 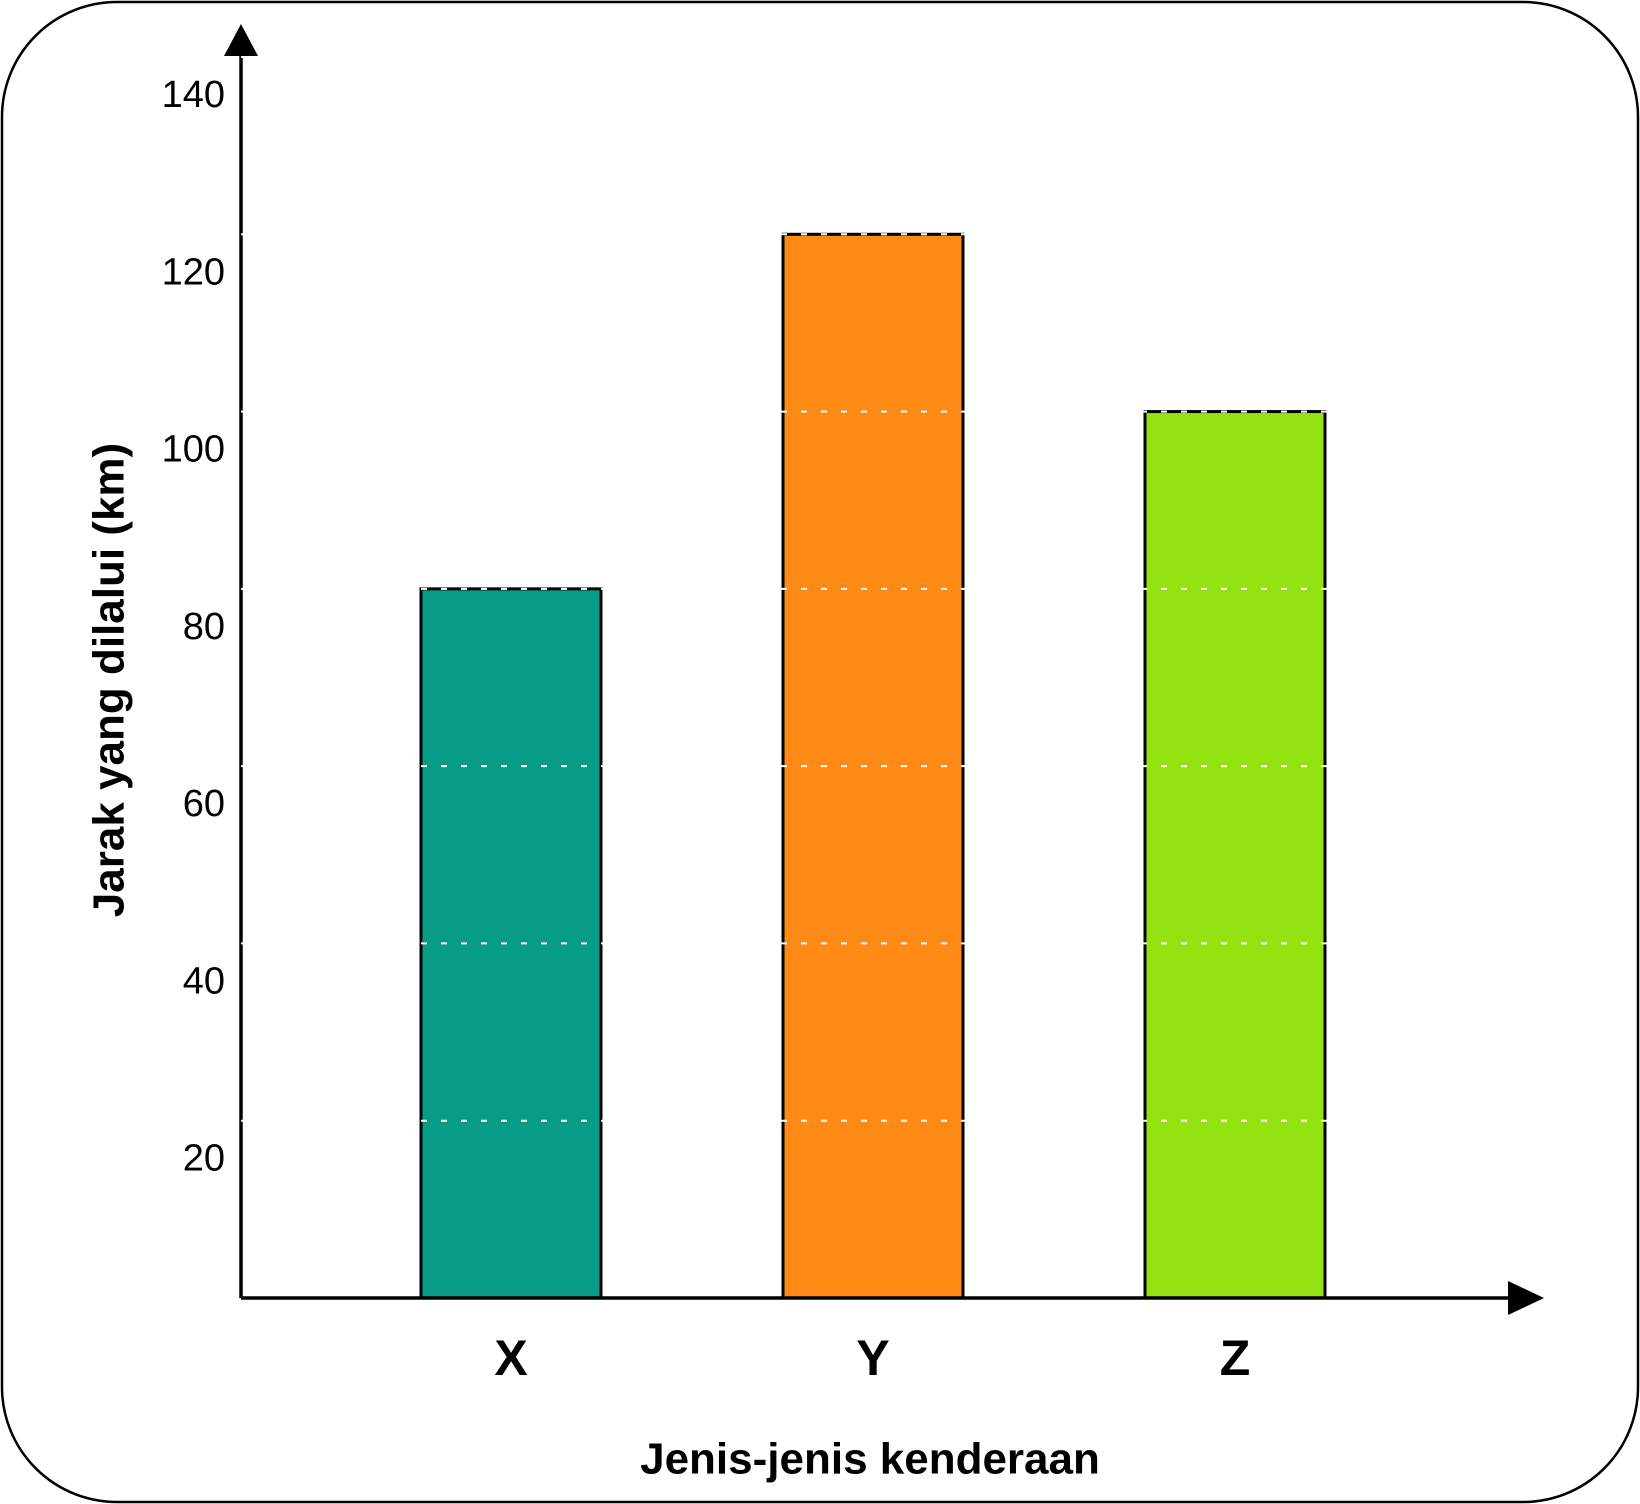 What do you see at coordinates (510, 1358) in the screenshot?
I see `x-tick-label: X` at bounding box center [510, 1358].